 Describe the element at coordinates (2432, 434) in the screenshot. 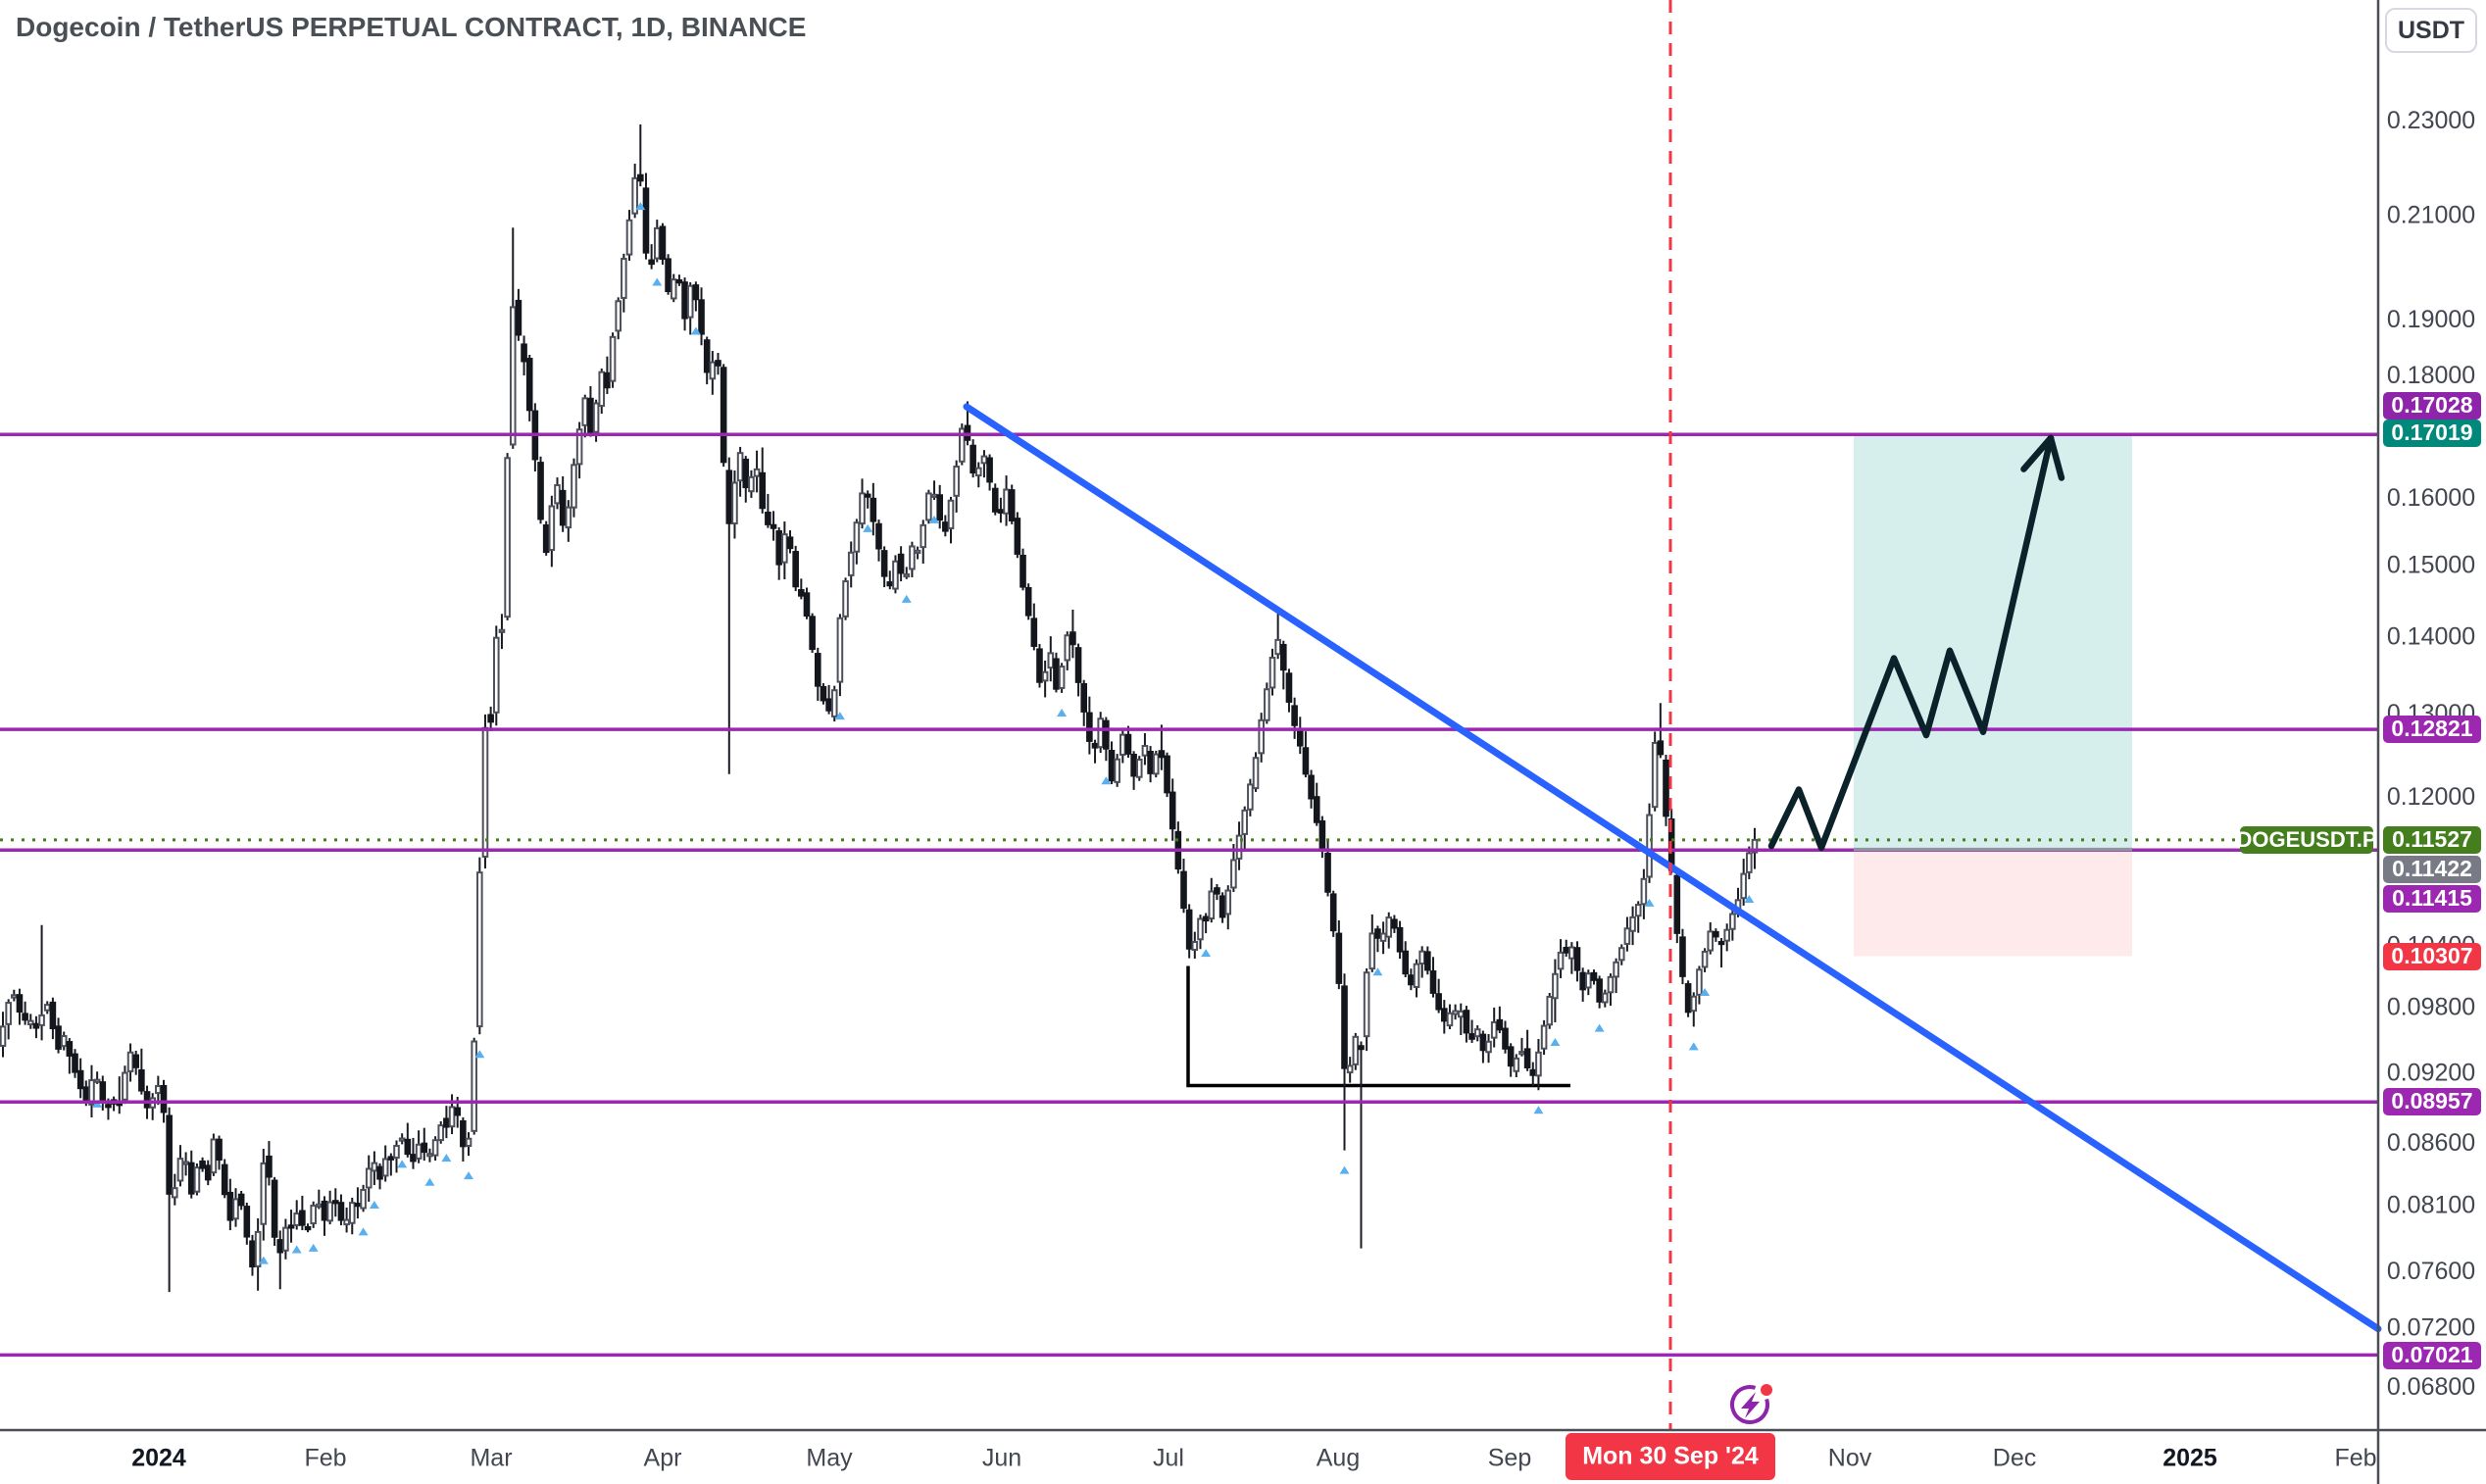

I see `target-price-badge` at that location.